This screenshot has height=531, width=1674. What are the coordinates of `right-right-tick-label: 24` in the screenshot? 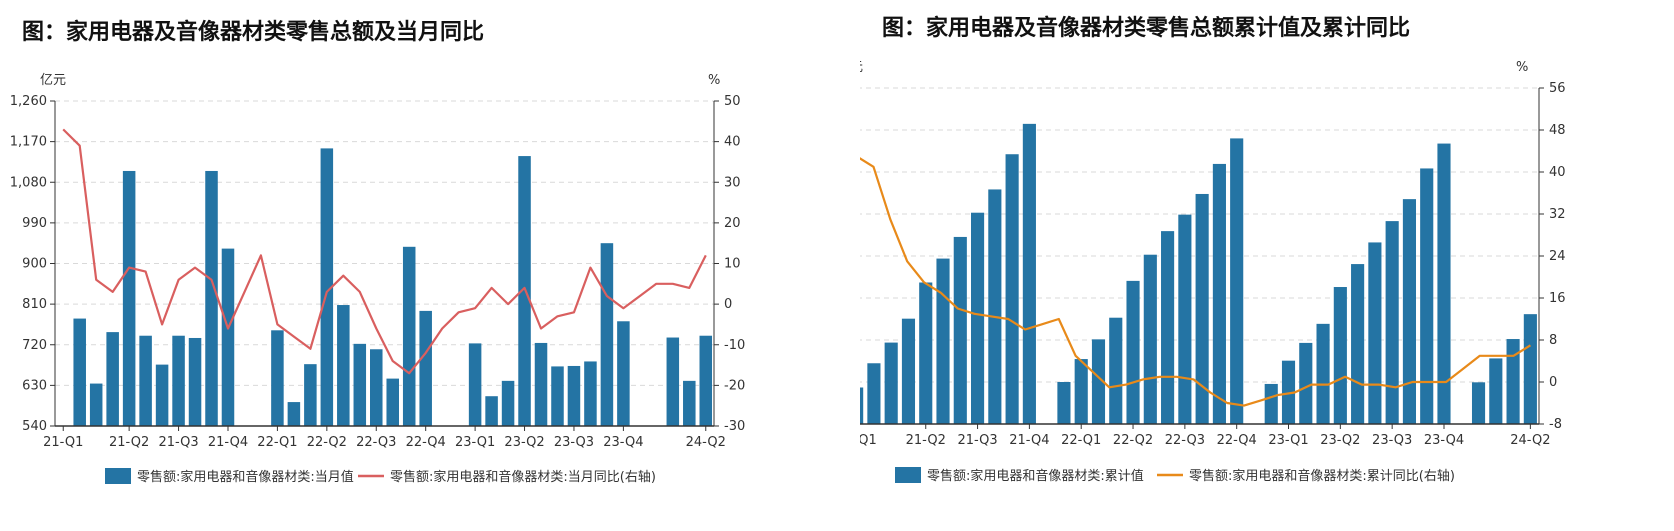 It's located at (1557, 256).